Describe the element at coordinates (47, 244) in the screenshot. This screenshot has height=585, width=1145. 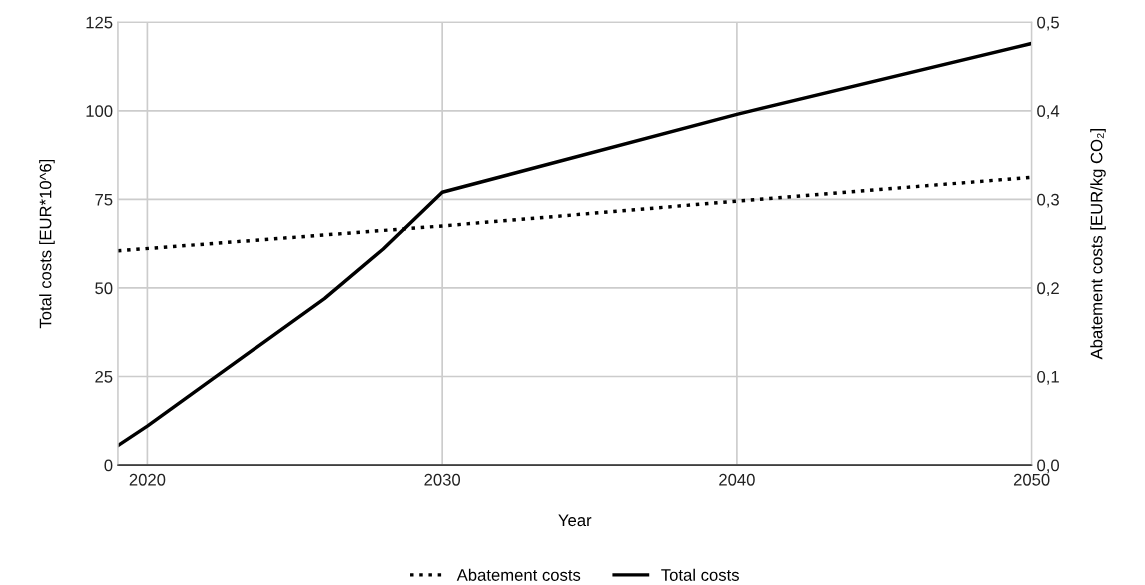
I see `y-axis-title: Total costs [EUR*10^6]` at that location.